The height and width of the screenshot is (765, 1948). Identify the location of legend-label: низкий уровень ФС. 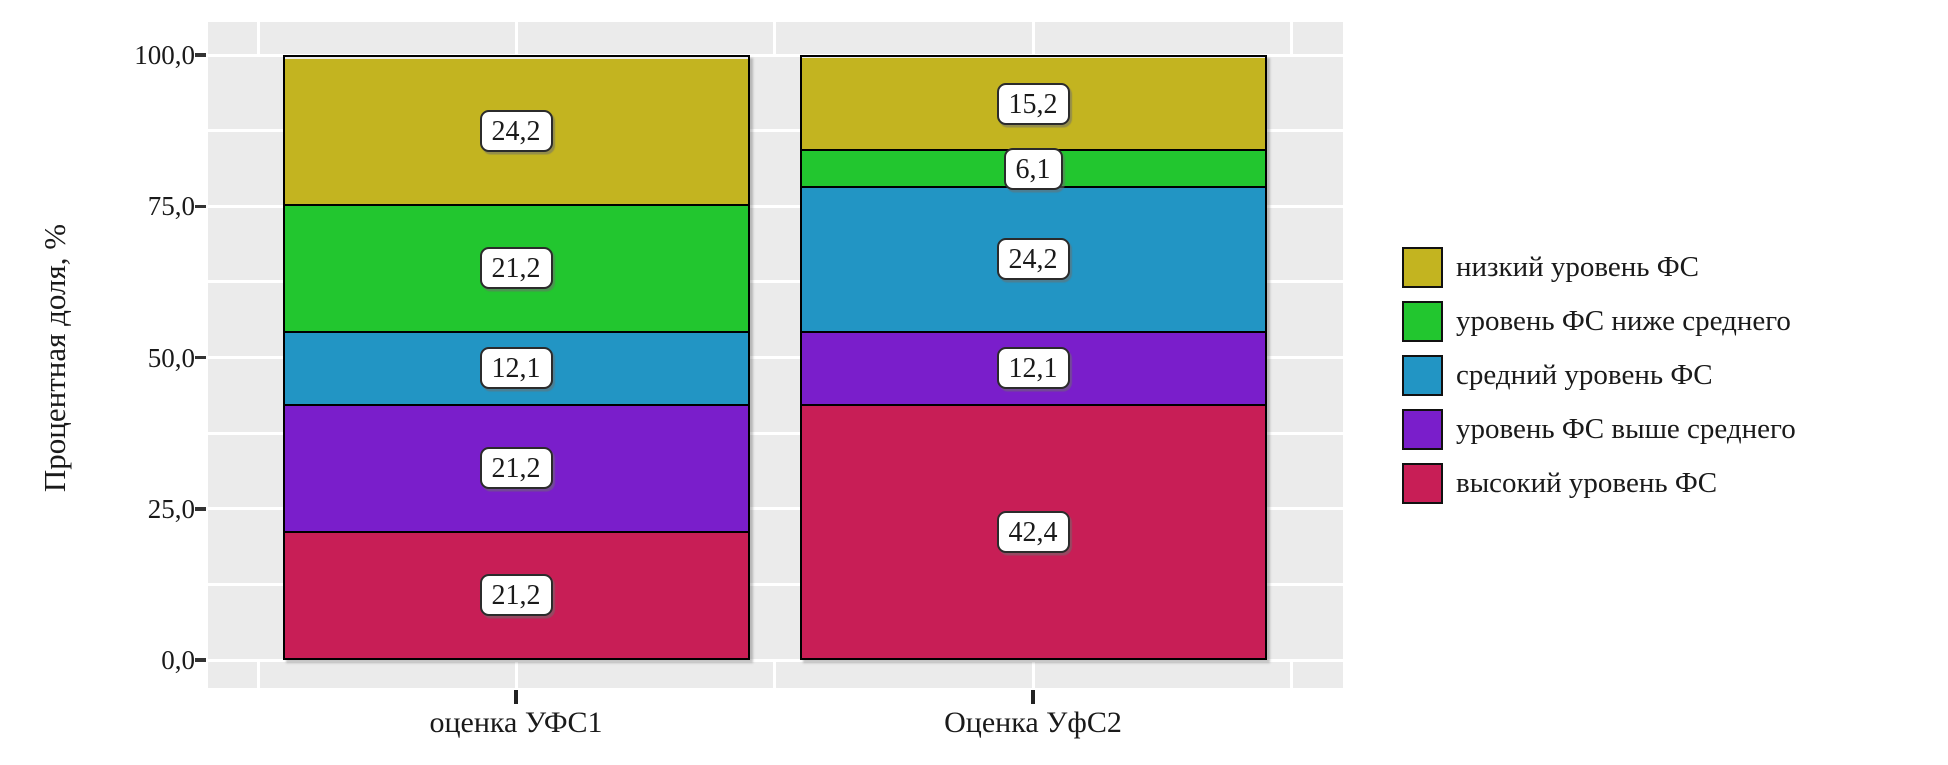
(1578, 267).